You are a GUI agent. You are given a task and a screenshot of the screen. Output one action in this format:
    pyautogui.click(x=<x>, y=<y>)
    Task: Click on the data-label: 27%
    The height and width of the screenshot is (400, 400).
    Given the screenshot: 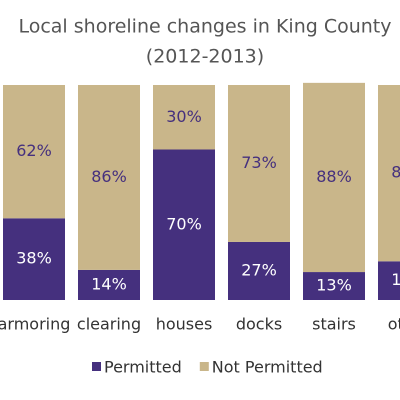 What is the action you would take?
    pyautogui.click(x=259, y=269)
    